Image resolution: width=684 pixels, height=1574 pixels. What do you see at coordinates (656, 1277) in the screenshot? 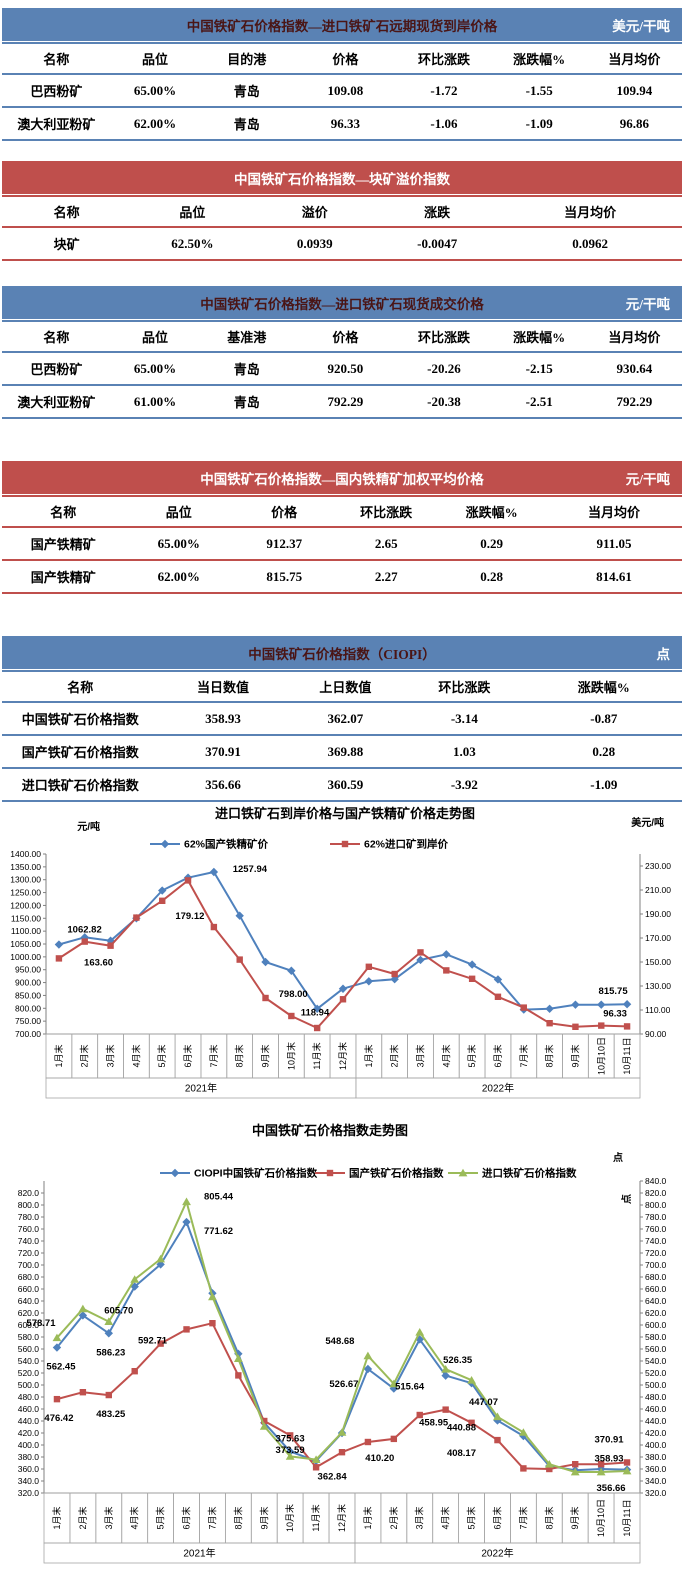
I see `svg-text: 680.0` at bounding box center [656, 1277].